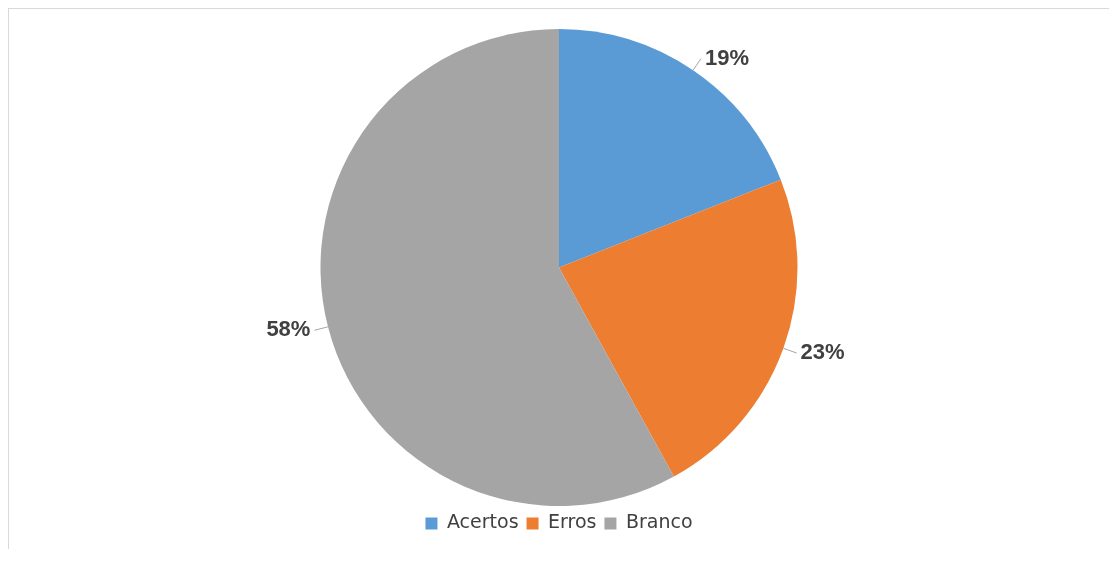  I want to click on data-label: 58%, so click(288, 329).